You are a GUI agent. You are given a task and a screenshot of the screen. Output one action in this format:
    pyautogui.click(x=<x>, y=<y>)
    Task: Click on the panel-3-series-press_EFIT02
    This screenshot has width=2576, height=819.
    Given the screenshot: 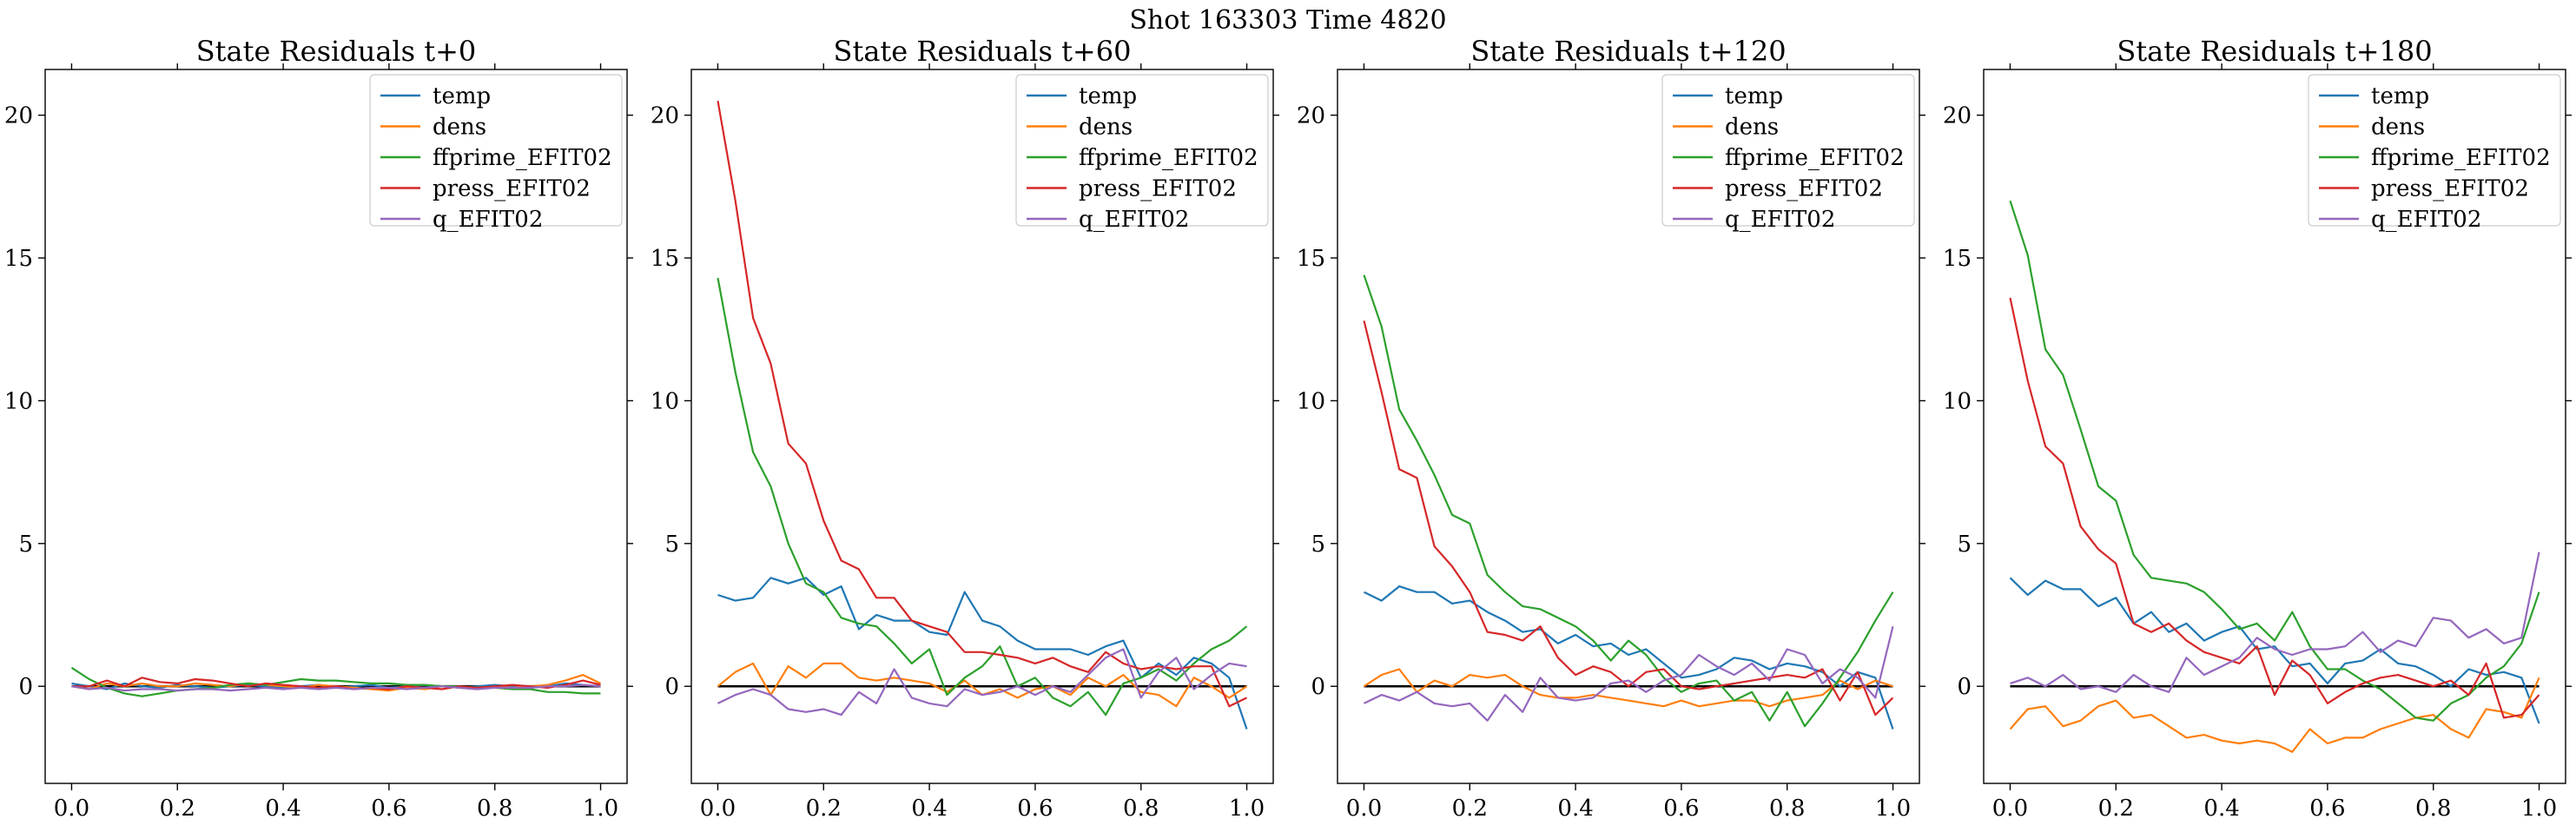 What is the action you would take?
    pyautogui.click(x=2275, y=508)
    